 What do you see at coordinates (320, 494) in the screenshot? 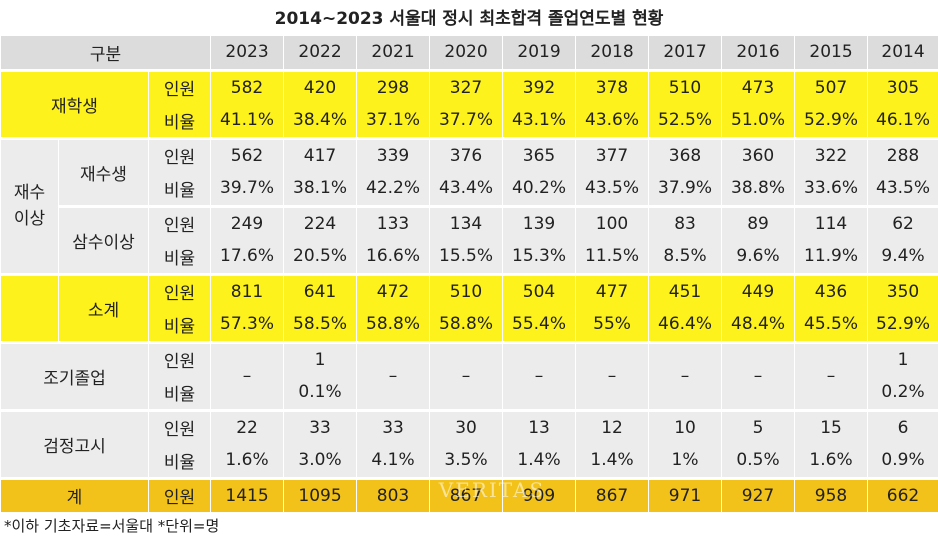
I see `total-count-2022: 1095` at bounding box center [320, 494].